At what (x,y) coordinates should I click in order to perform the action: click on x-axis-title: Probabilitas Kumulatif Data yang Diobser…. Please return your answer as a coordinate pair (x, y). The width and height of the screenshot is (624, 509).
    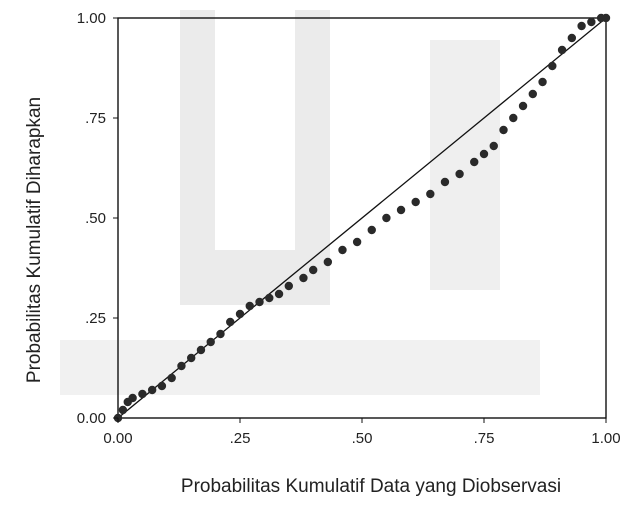
    Looking at the image, I should click on (371, 486).